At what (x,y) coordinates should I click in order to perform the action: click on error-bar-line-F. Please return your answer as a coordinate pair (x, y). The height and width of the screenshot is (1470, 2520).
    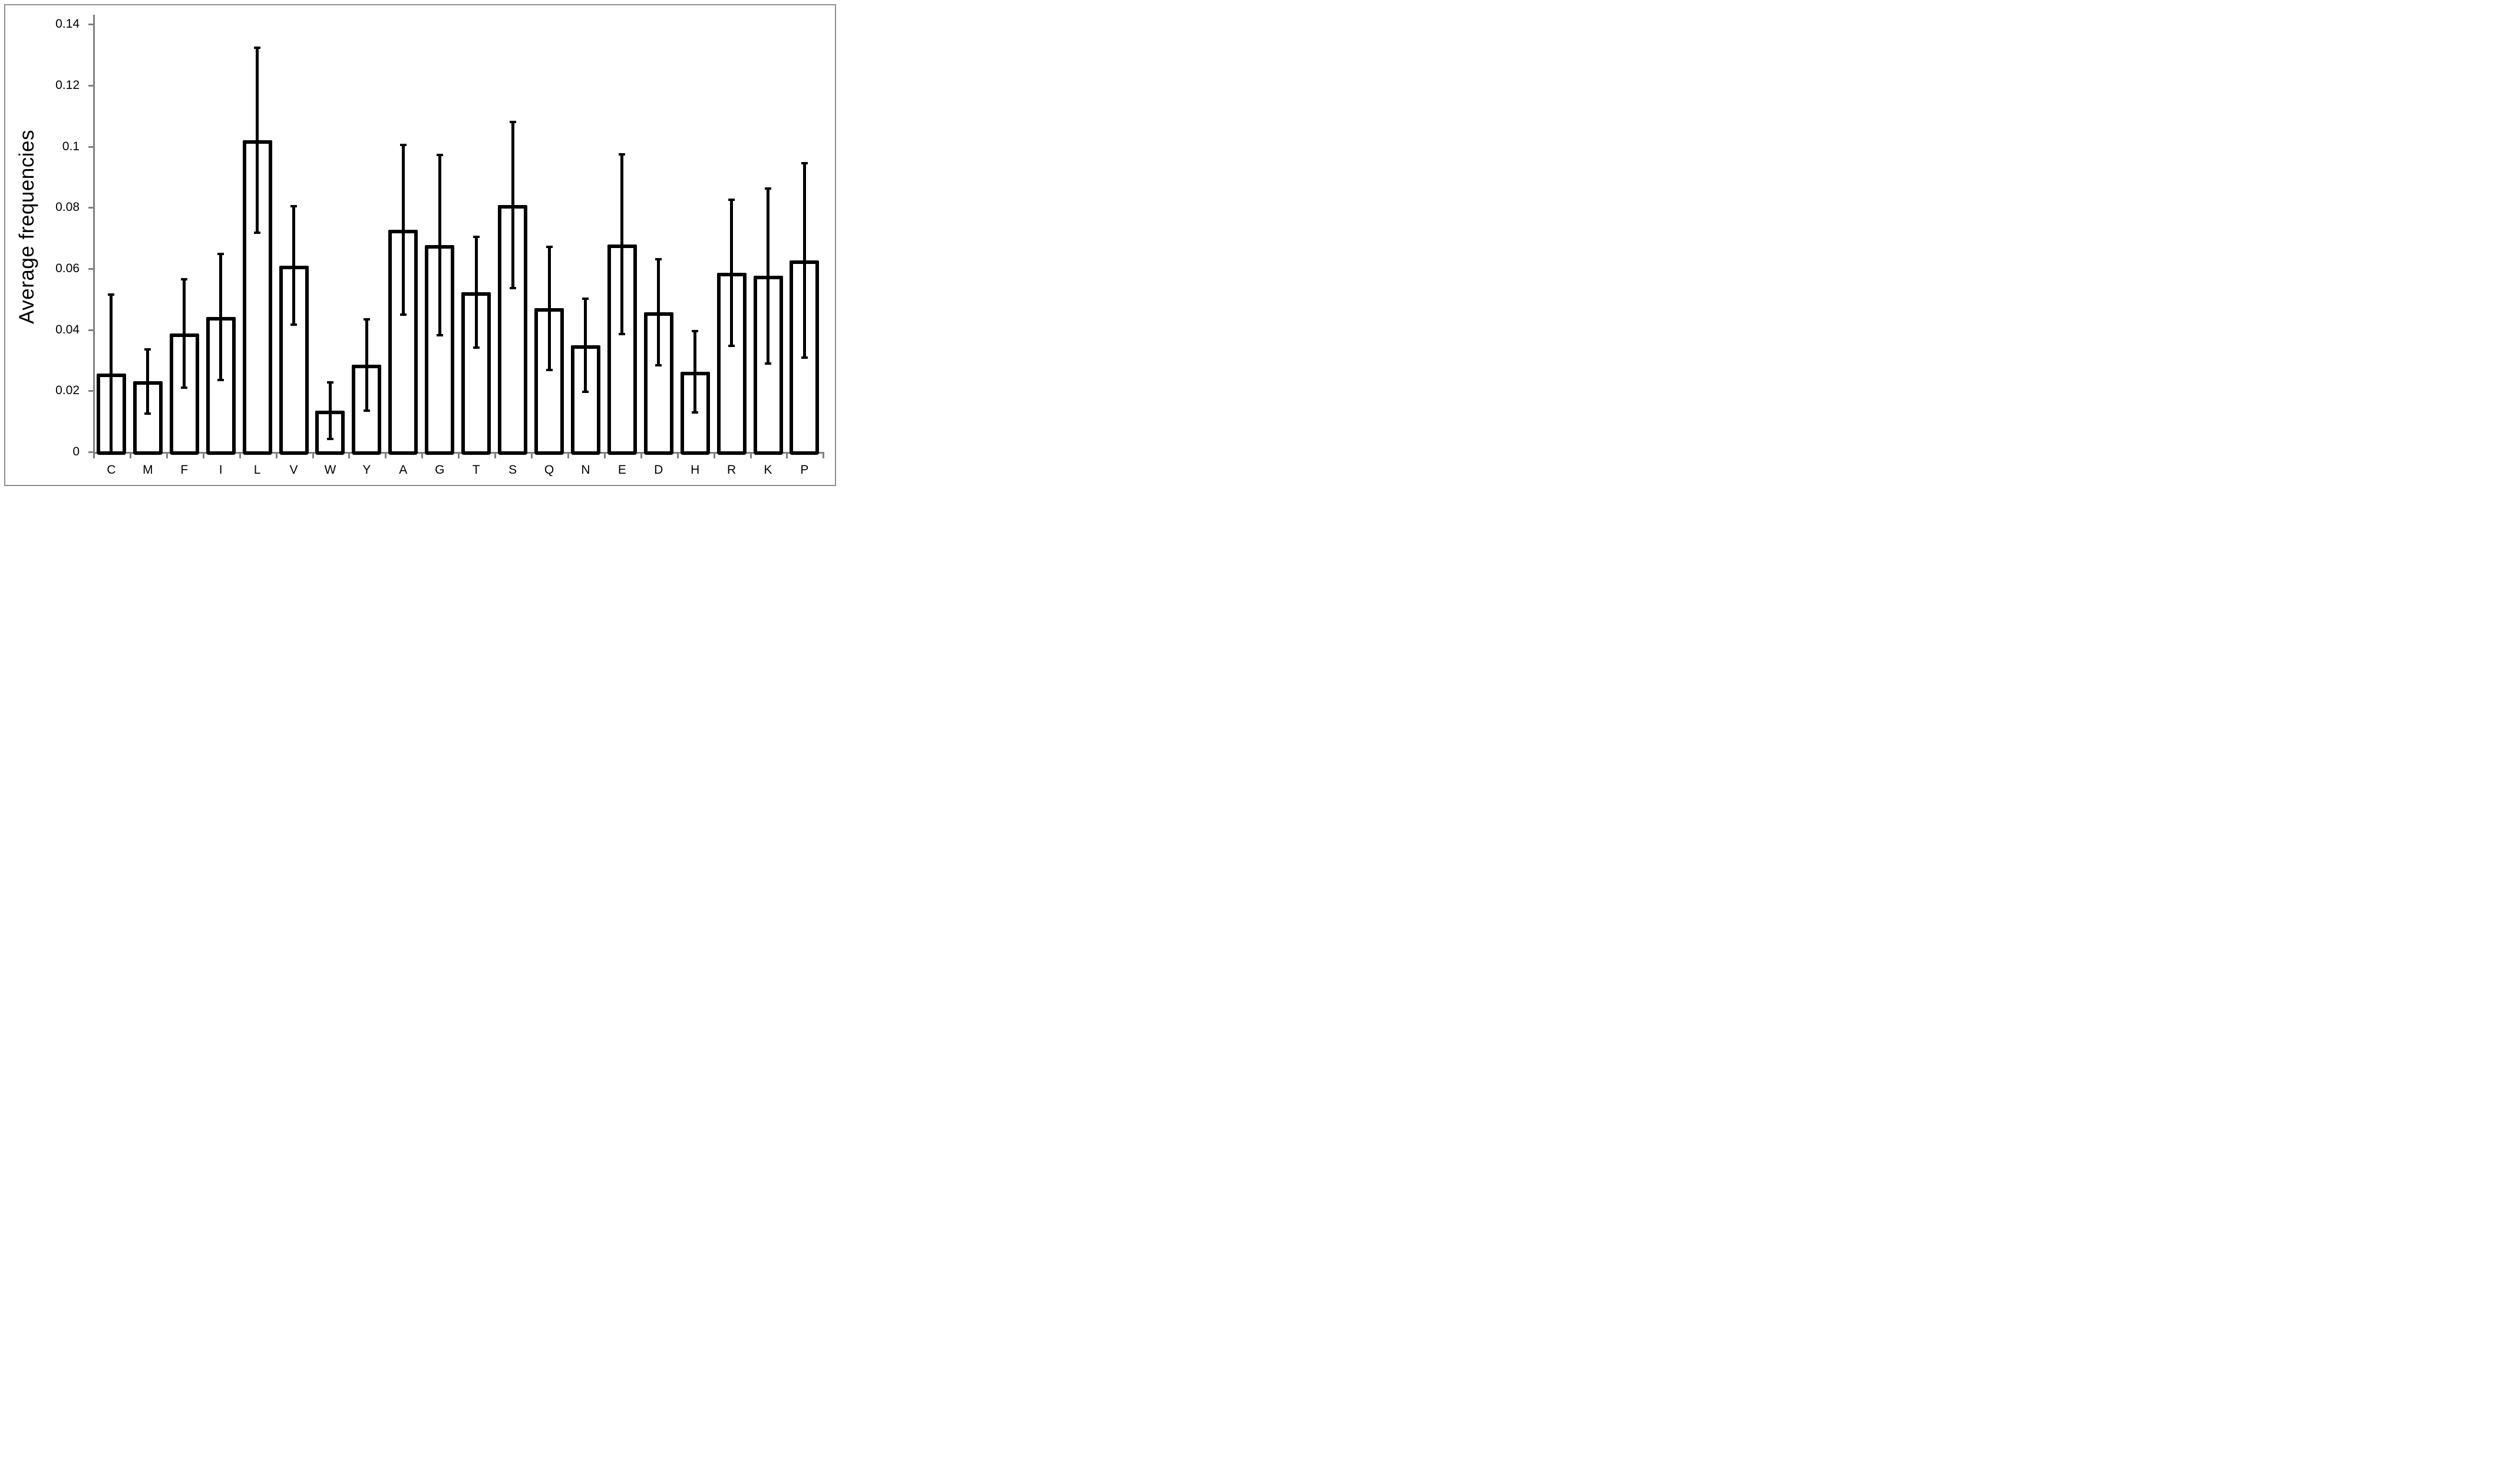
    Looking at the image, I should click on (184, 334).